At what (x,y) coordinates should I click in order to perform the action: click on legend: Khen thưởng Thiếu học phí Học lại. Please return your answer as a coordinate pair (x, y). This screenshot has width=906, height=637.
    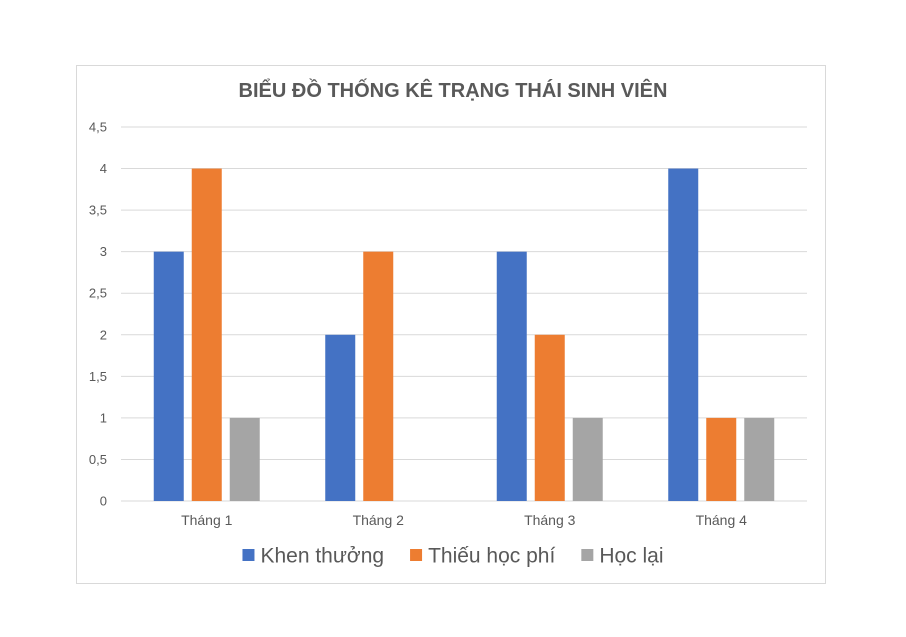
    Looking at the image, I should click on (453, 556).